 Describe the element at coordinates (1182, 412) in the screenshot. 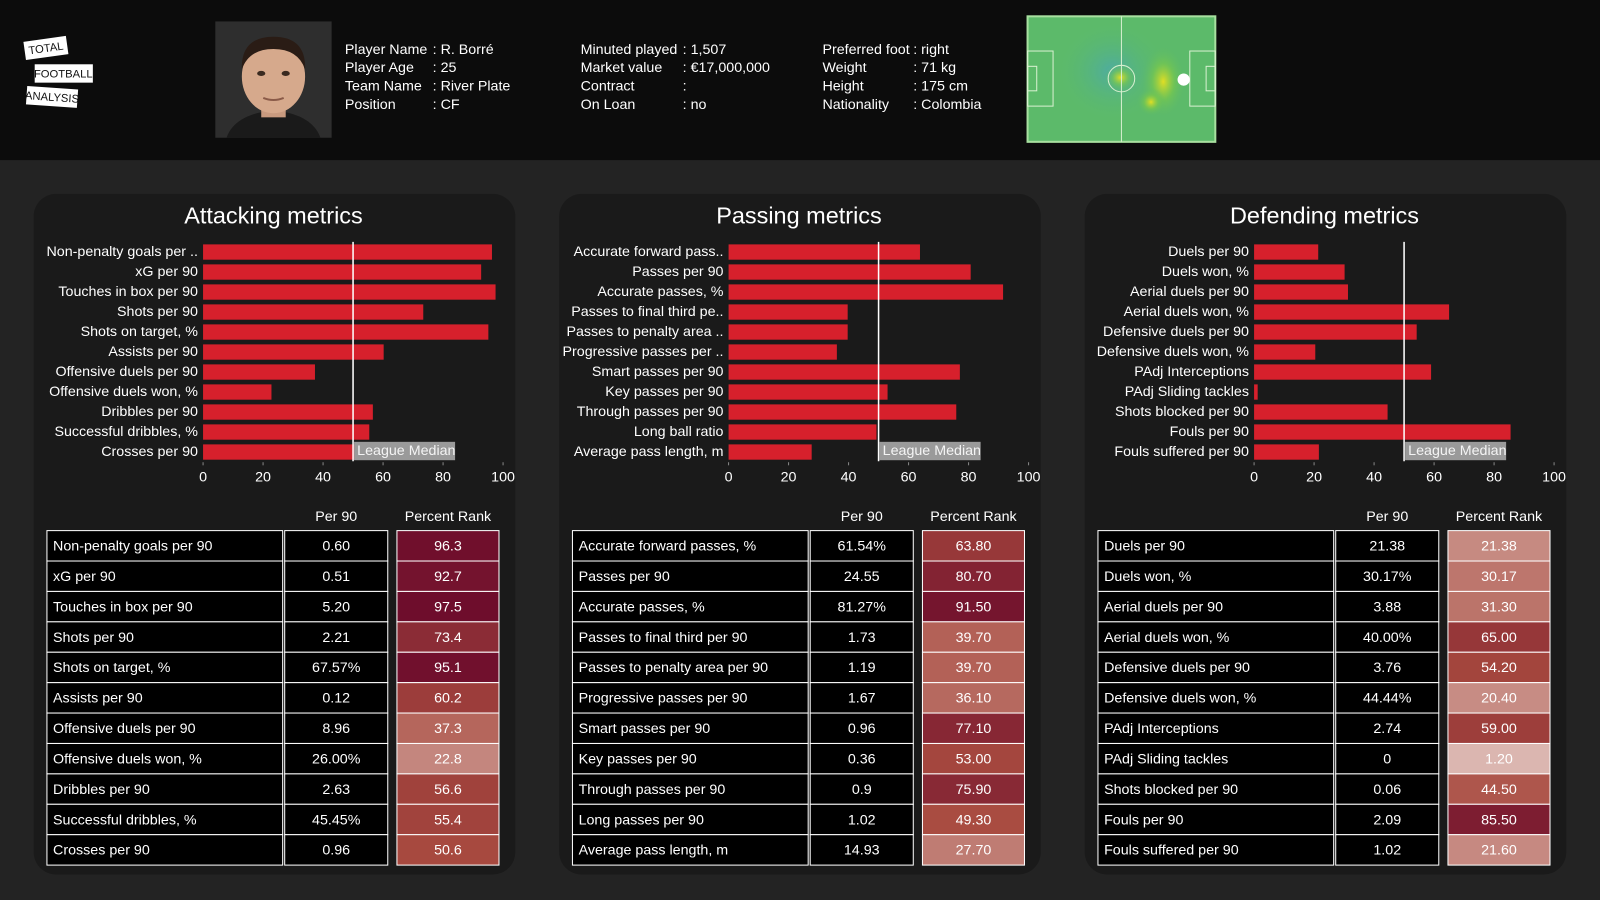

I see `bar-label: Shots blocked per 90` at that location.